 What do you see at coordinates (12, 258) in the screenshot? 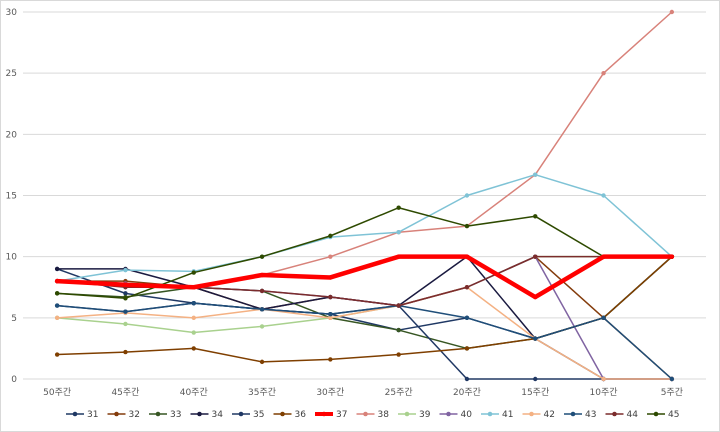
I see `y-tick-label: 10` at bounding box center [12, 258].